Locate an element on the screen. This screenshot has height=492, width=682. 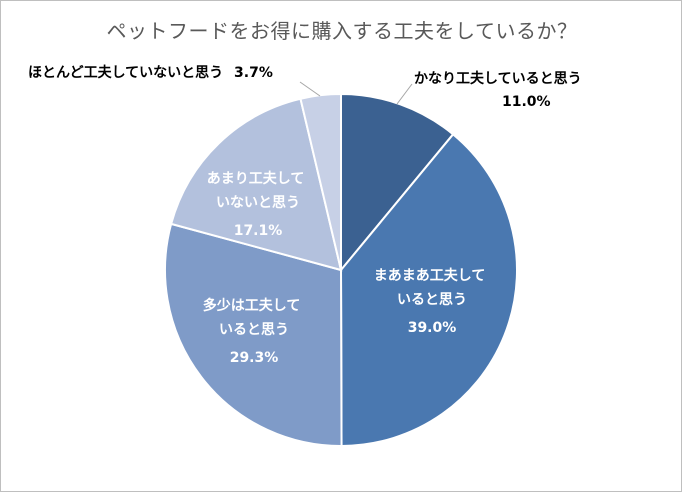
slice-label-2-line1: 多少は工夫して is located at coordinates (252, 305).